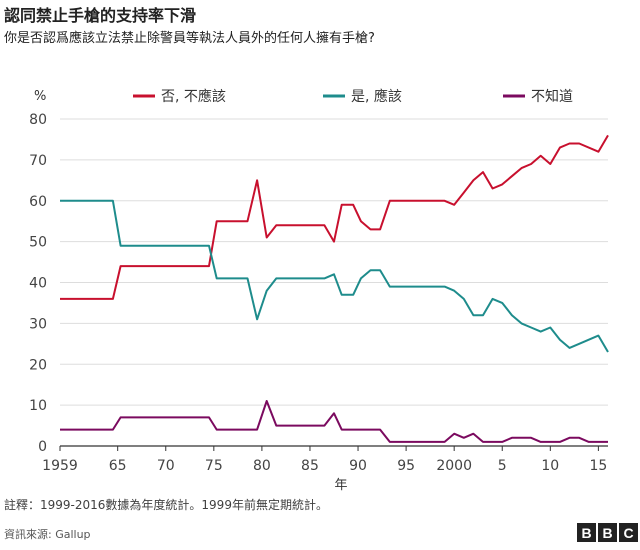 This screenshot has width=640, height=550. Describe the element at coordinates (193, 96) in the screenshot. I see `legend-label: 否, 不應該` at that location.